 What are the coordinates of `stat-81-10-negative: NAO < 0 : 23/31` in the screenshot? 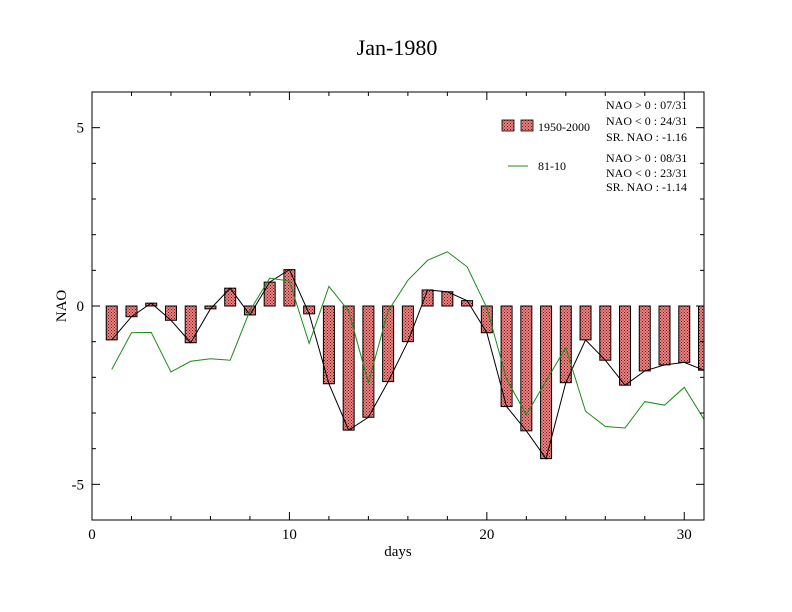 It's located at (646, 173).